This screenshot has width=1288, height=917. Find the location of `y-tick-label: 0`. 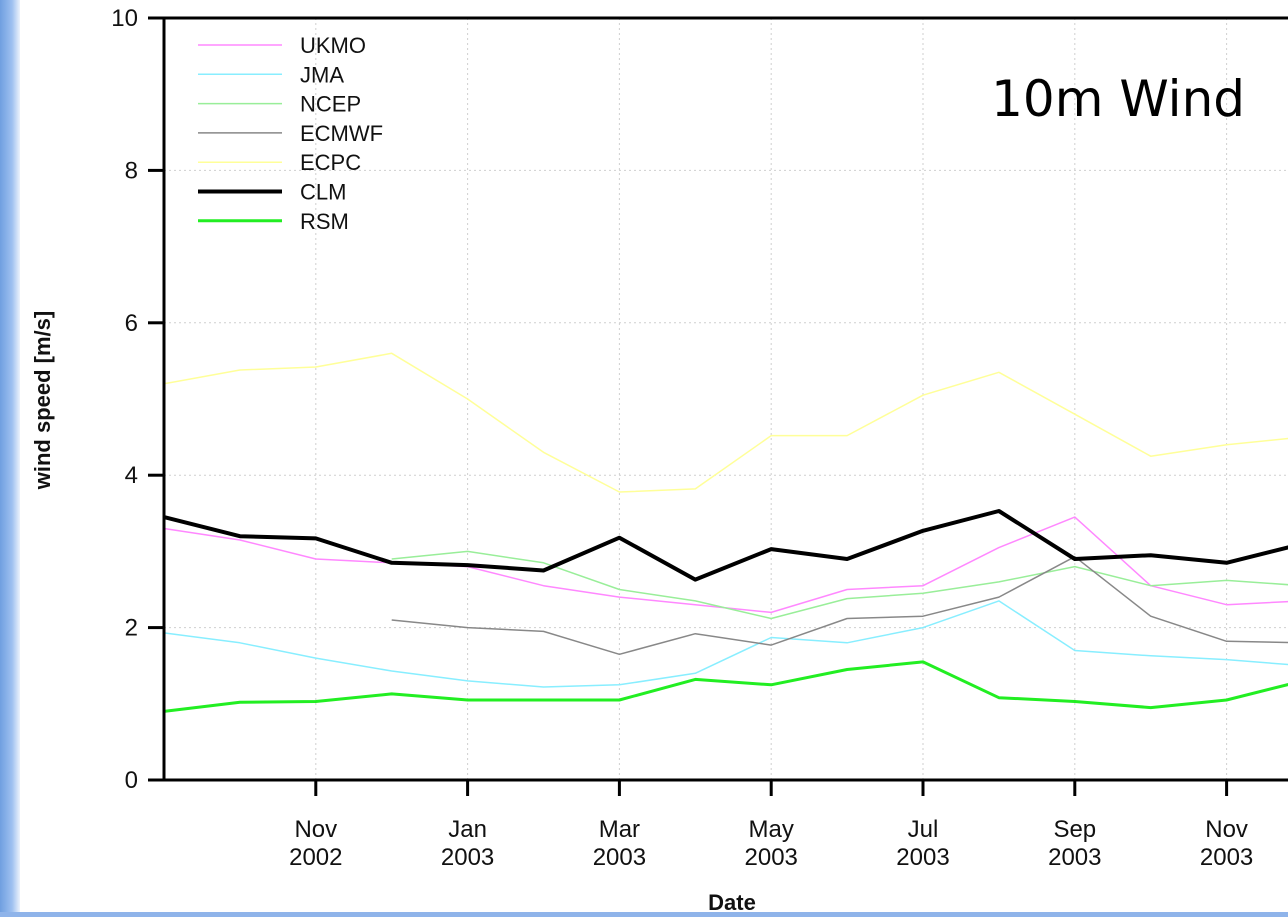

y-tick-label: 0 is located at coordinates (131, 780).